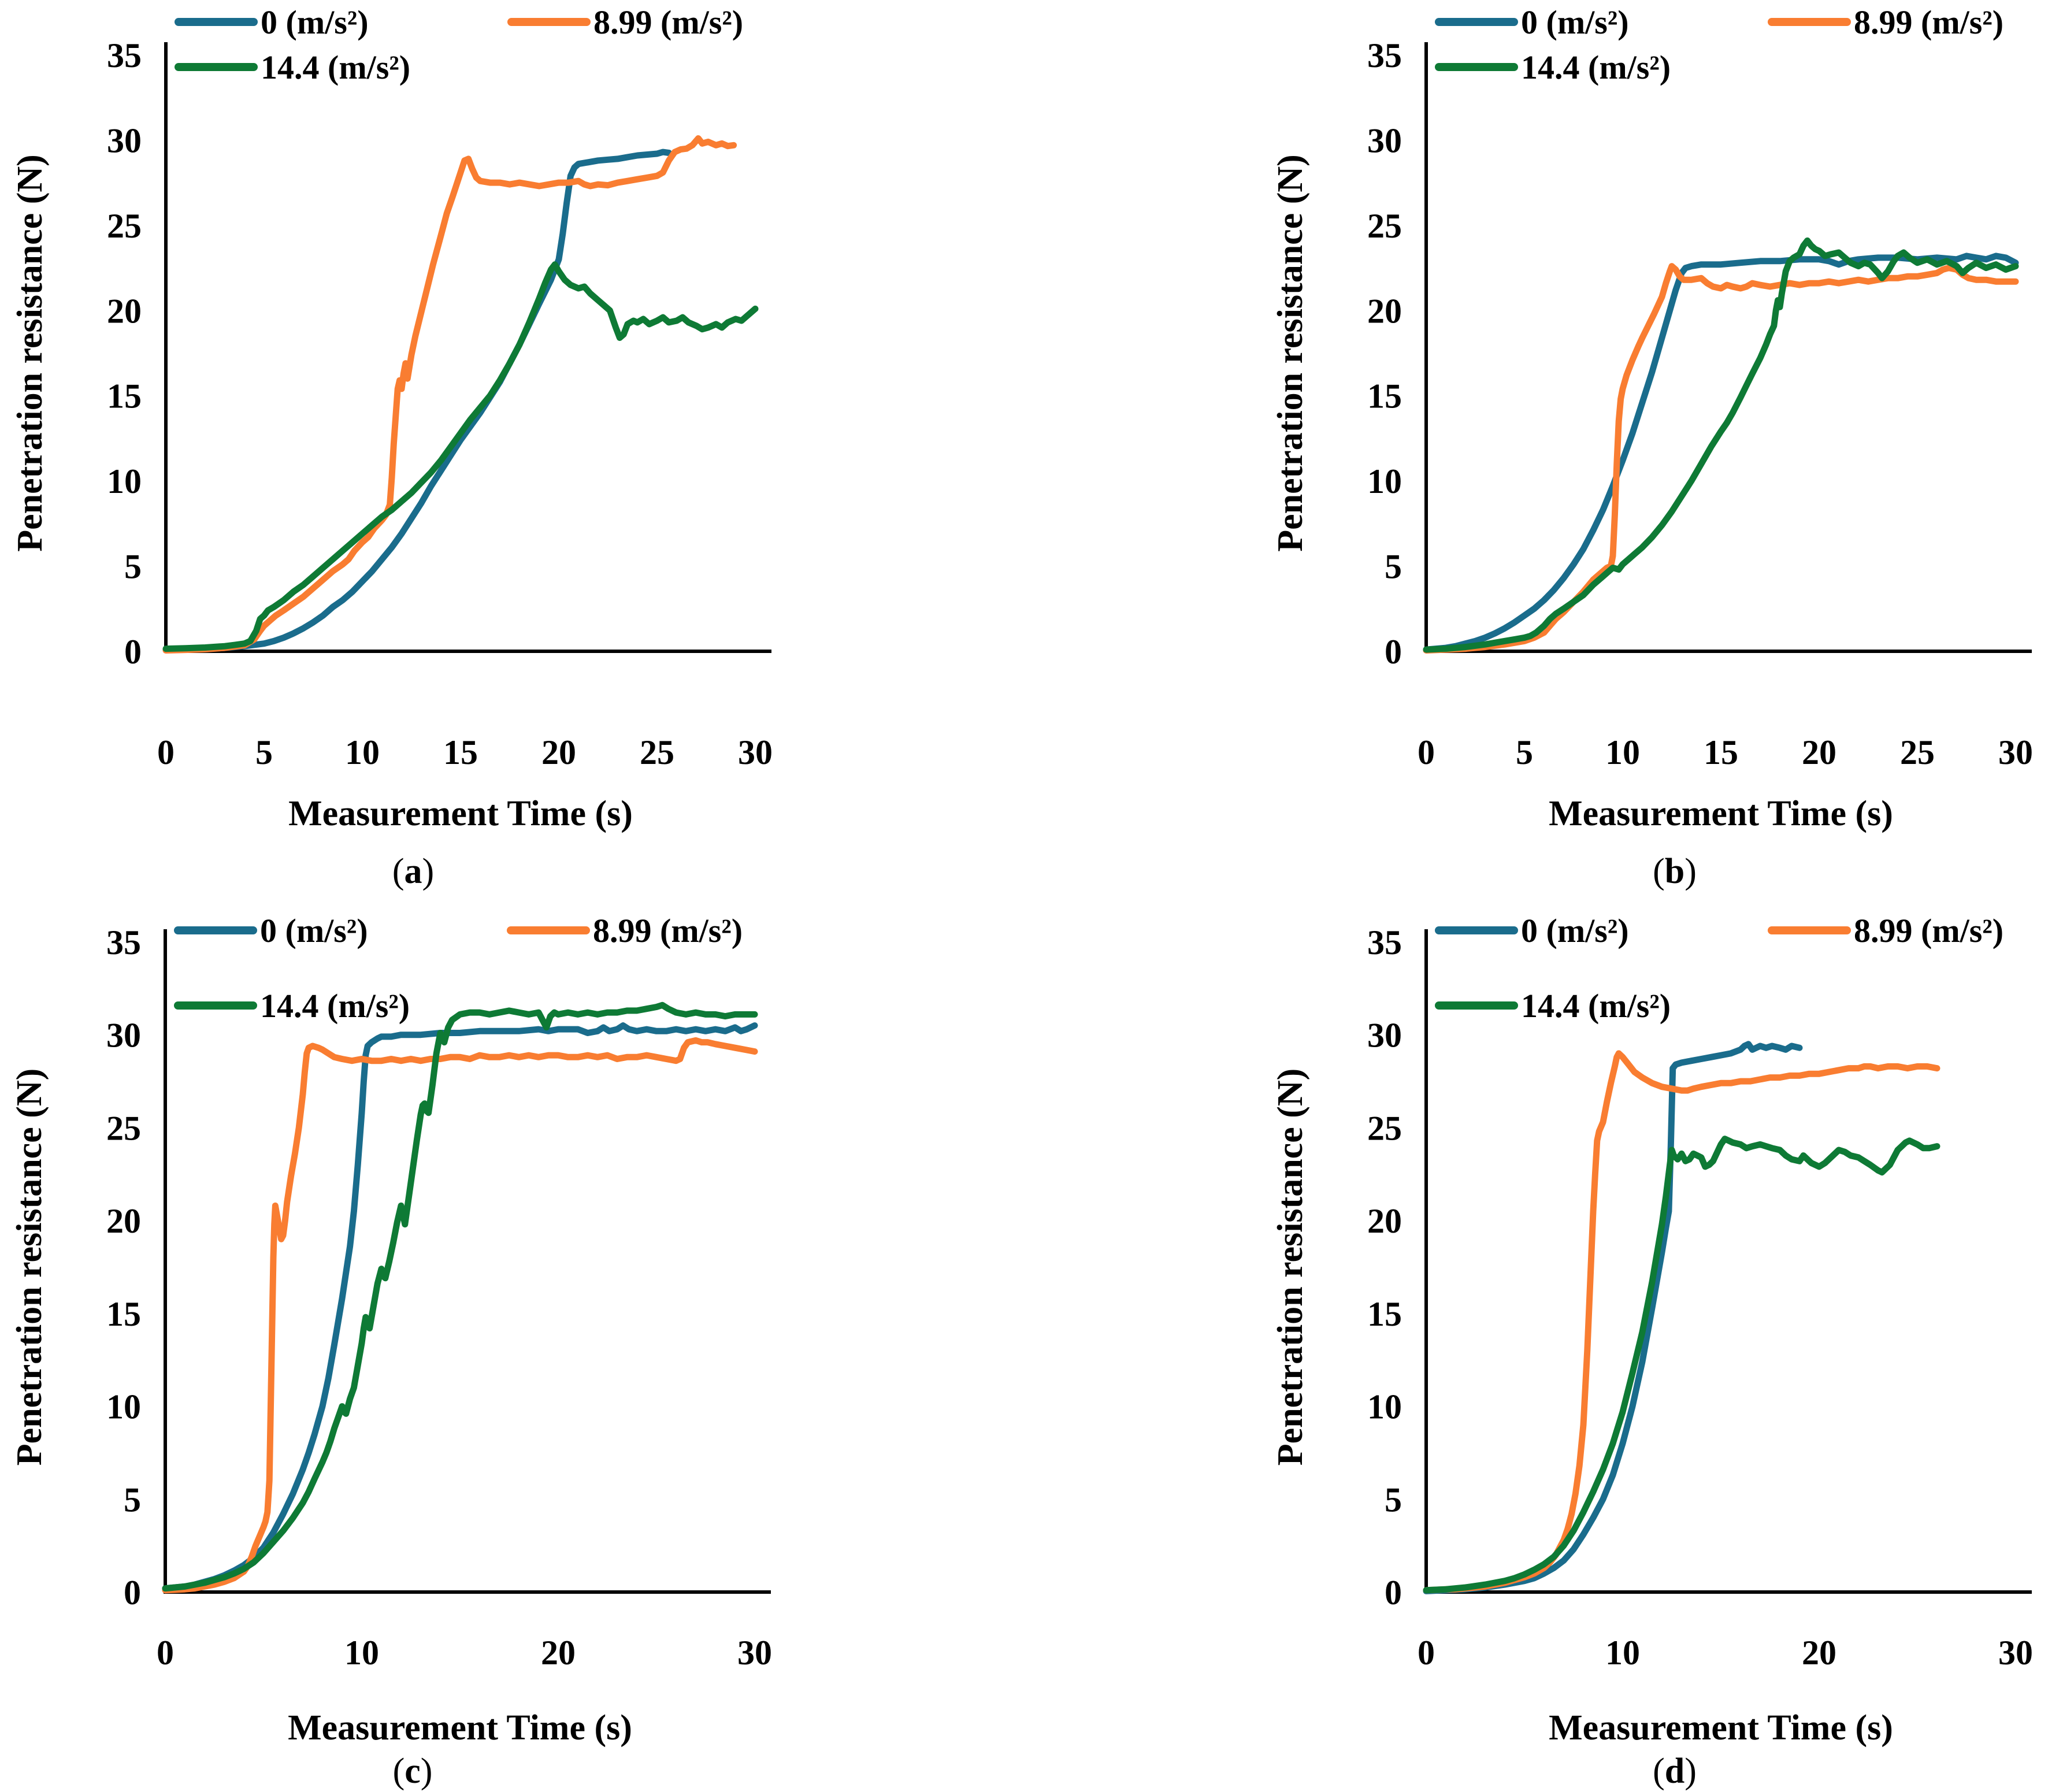 The width and height of the screenshot is (2063, 1792). I want to click on panel-caption-c: (c), so click(413, 1771).